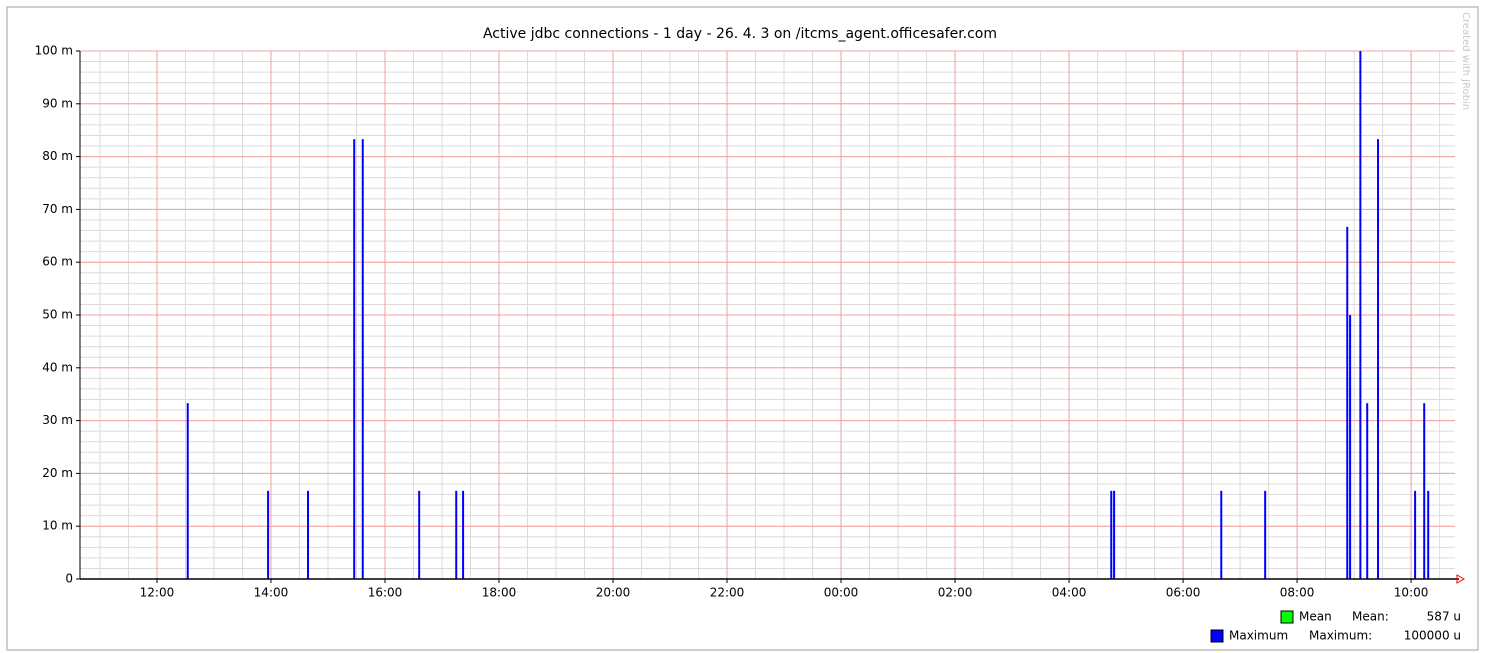 The image size is (1485, 653). What do you see at coordinates (57, 103) in the screenshot?
I see `y-tick-label: 90 m` at bounding box center [57, 103].